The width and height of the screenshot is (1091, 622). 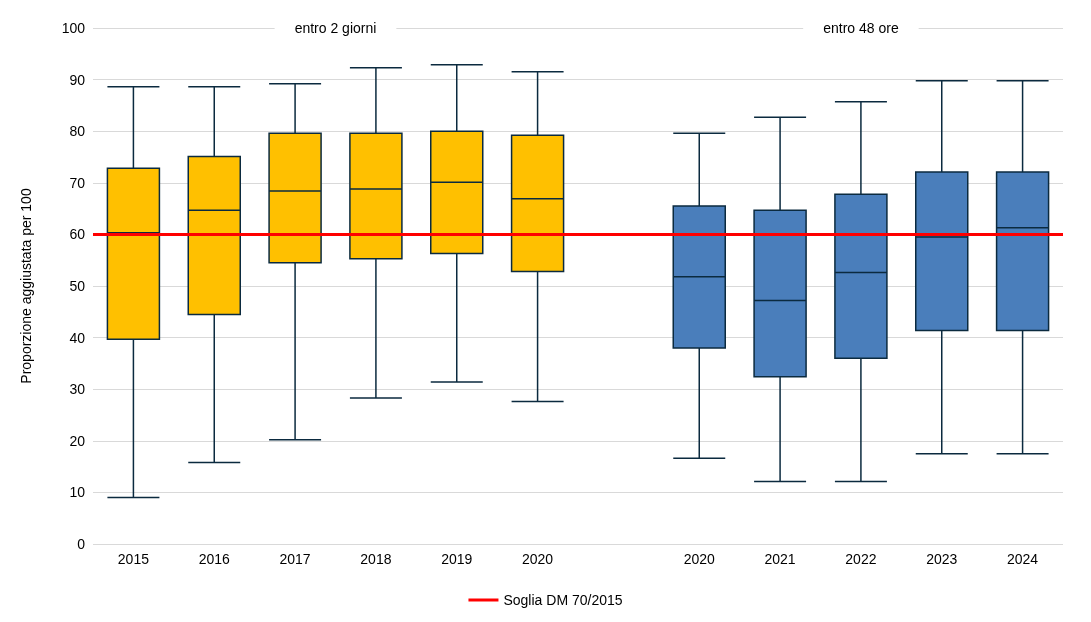 I want to click on y-tick-label: 100, so click(x=73, y=28).